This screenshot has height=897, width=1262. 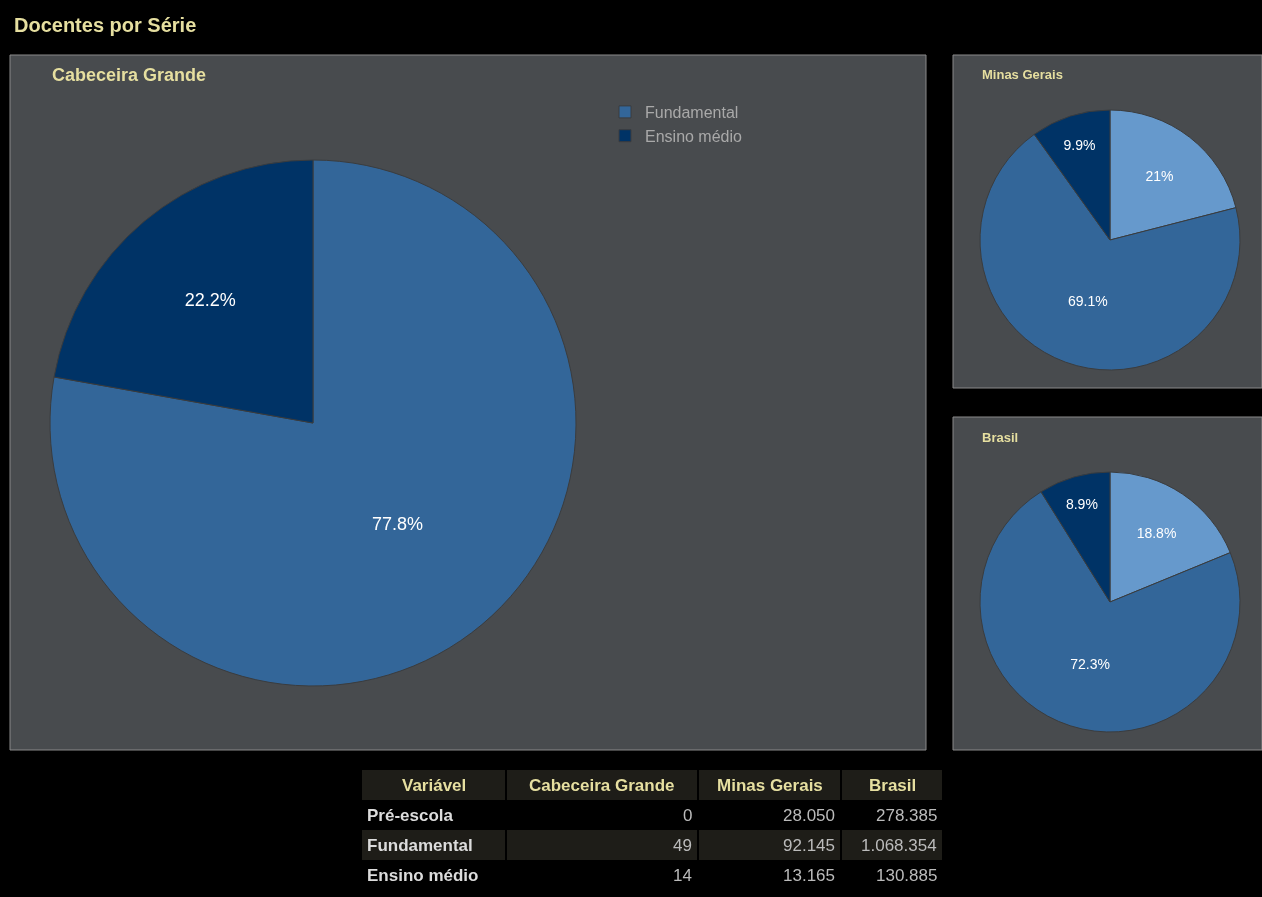 I want to click on data-label: 21%, so click(x=1159, y=176).